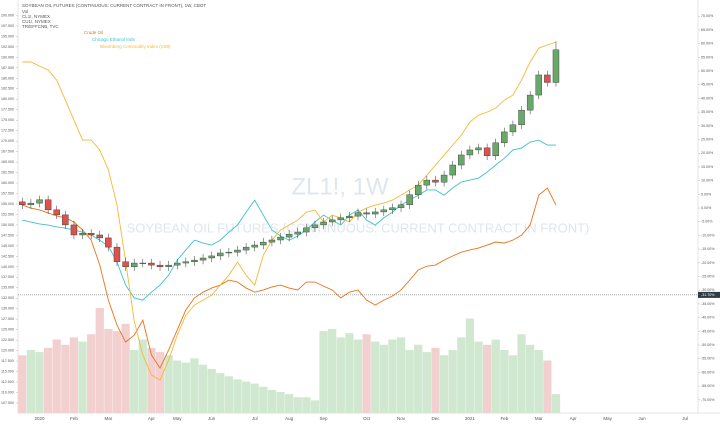 The width and height of the screenshot is (720, 425). What do you see at coordinates (367, 418) in the screenshot?
I see `x-tick-label: Oct` at bounding box center [367, 418].